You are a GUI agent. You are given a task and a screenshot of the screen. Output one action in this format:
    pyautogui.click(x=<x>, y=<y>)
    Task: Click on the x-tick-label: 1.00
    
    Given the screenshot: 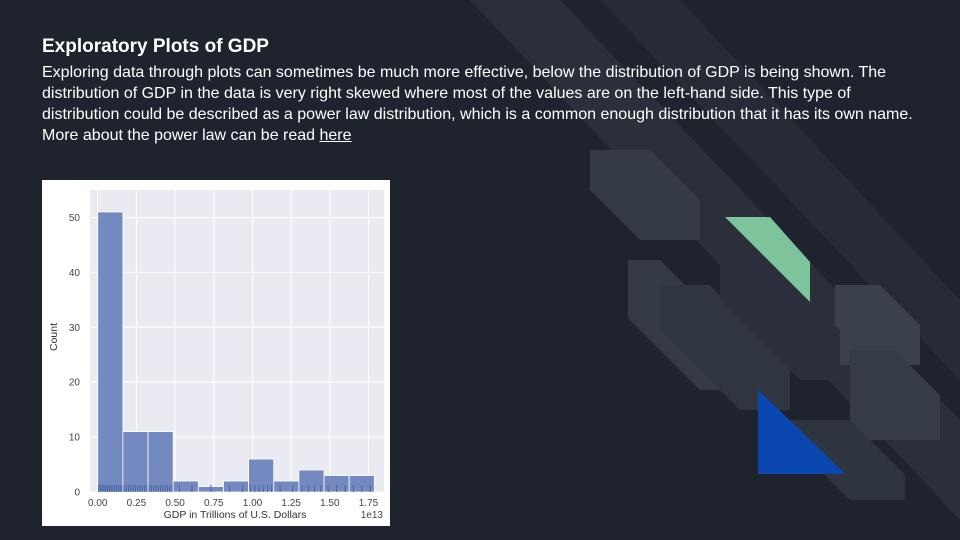 What is the action you would take?
    pyautogui.click(x=253, y=503)
    